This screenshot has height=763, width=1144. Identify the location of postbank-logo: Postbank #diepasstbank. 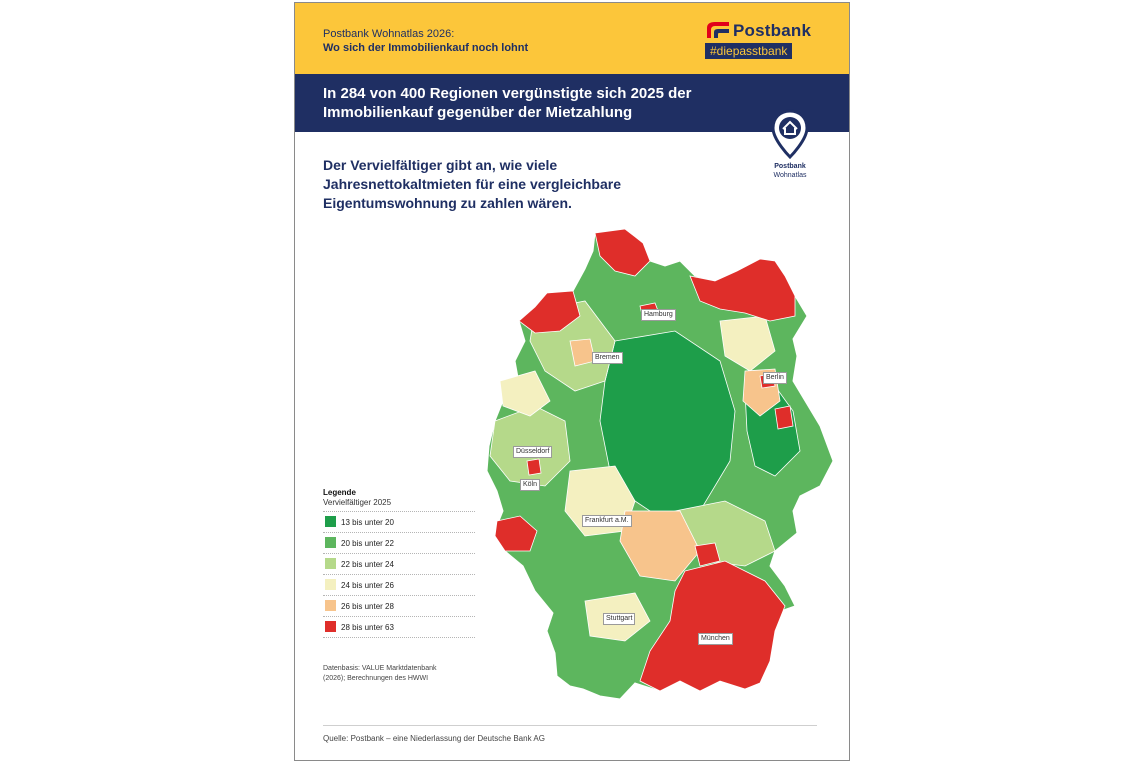
(758, 40).